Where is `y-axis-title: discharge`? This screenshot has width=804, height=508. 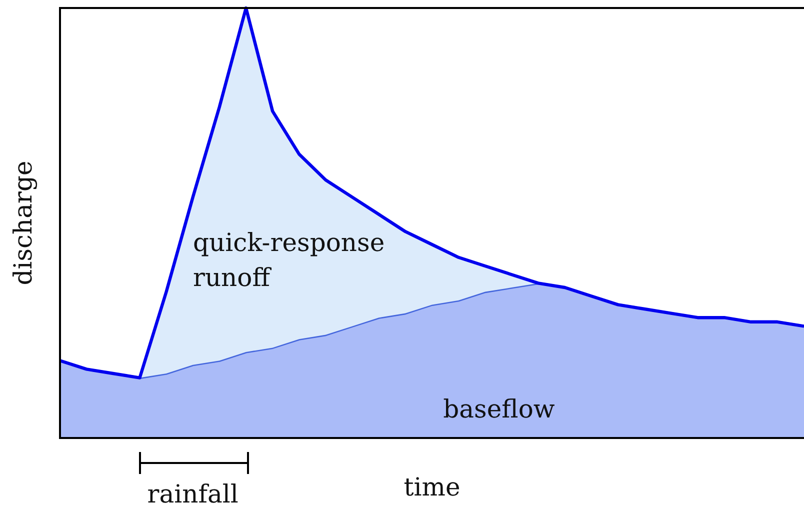
y-axis-title: discharge is located at coordinates (23, 223).